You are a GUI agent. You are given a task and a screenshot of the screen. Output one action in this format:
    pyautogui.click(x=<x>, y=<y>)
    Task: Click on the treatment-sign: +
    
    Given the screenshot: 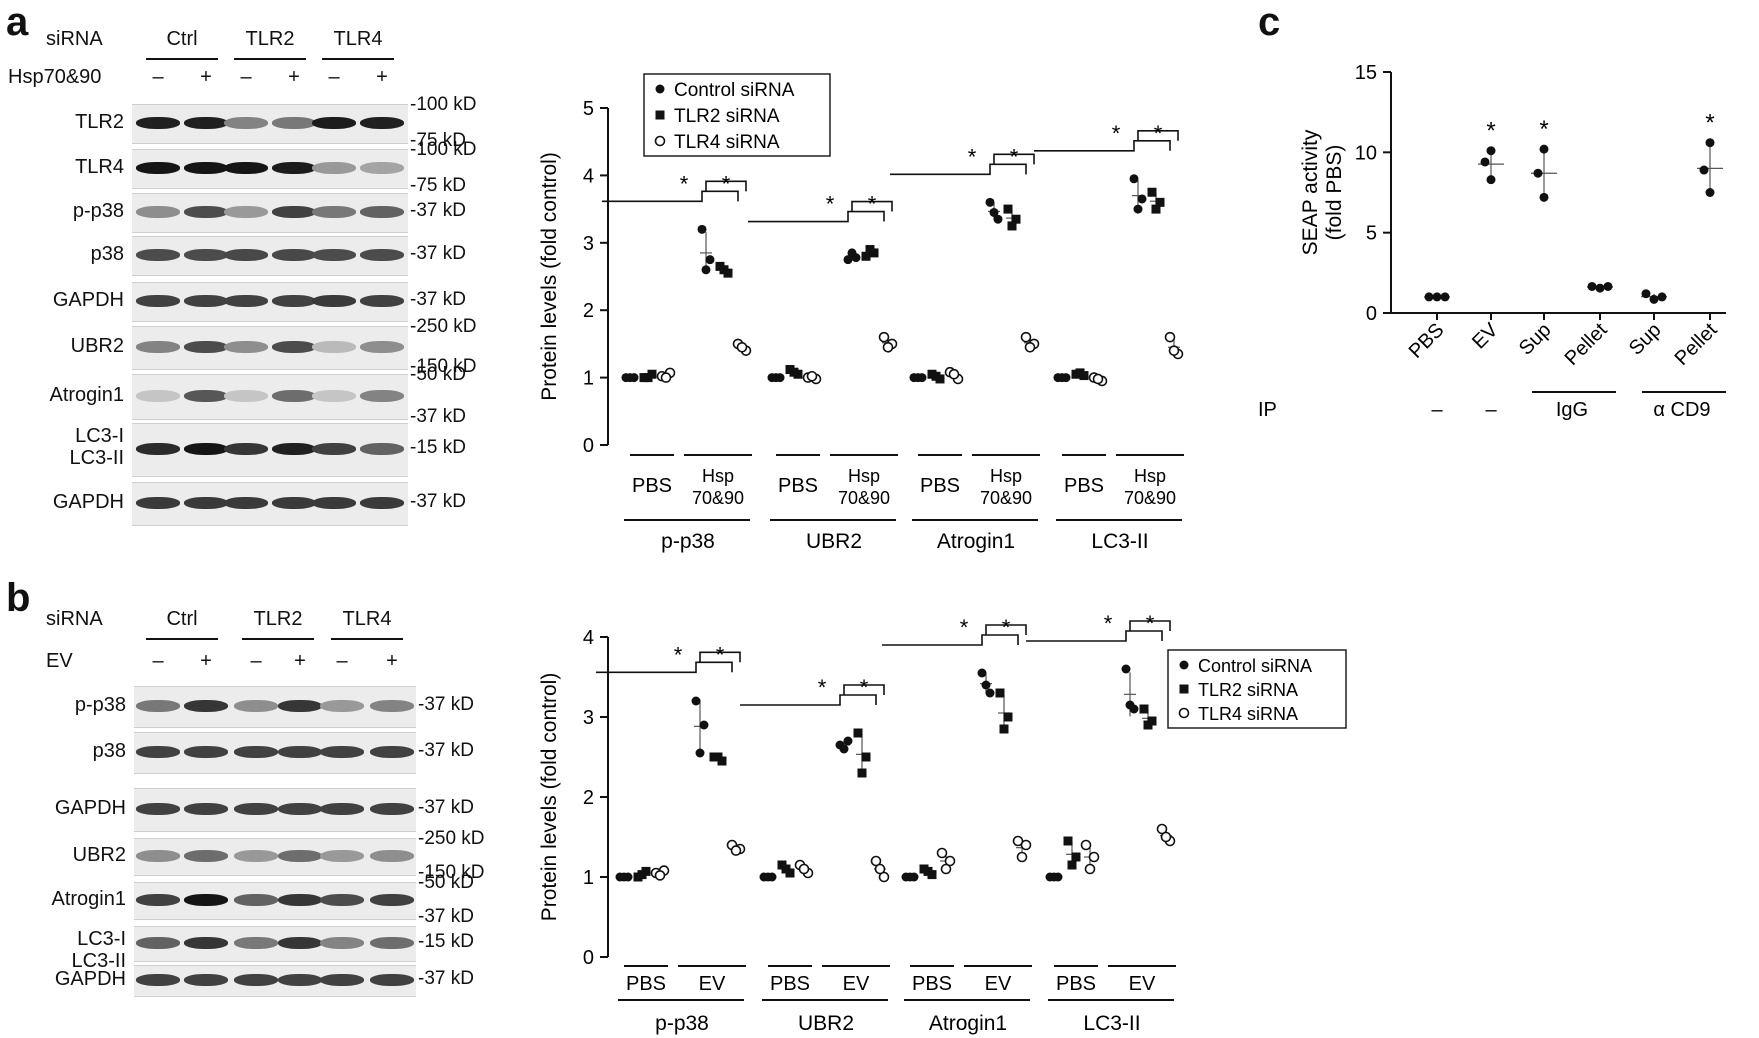 What is the action you would take?
    pyautogui.click(x=294, y=77)
    